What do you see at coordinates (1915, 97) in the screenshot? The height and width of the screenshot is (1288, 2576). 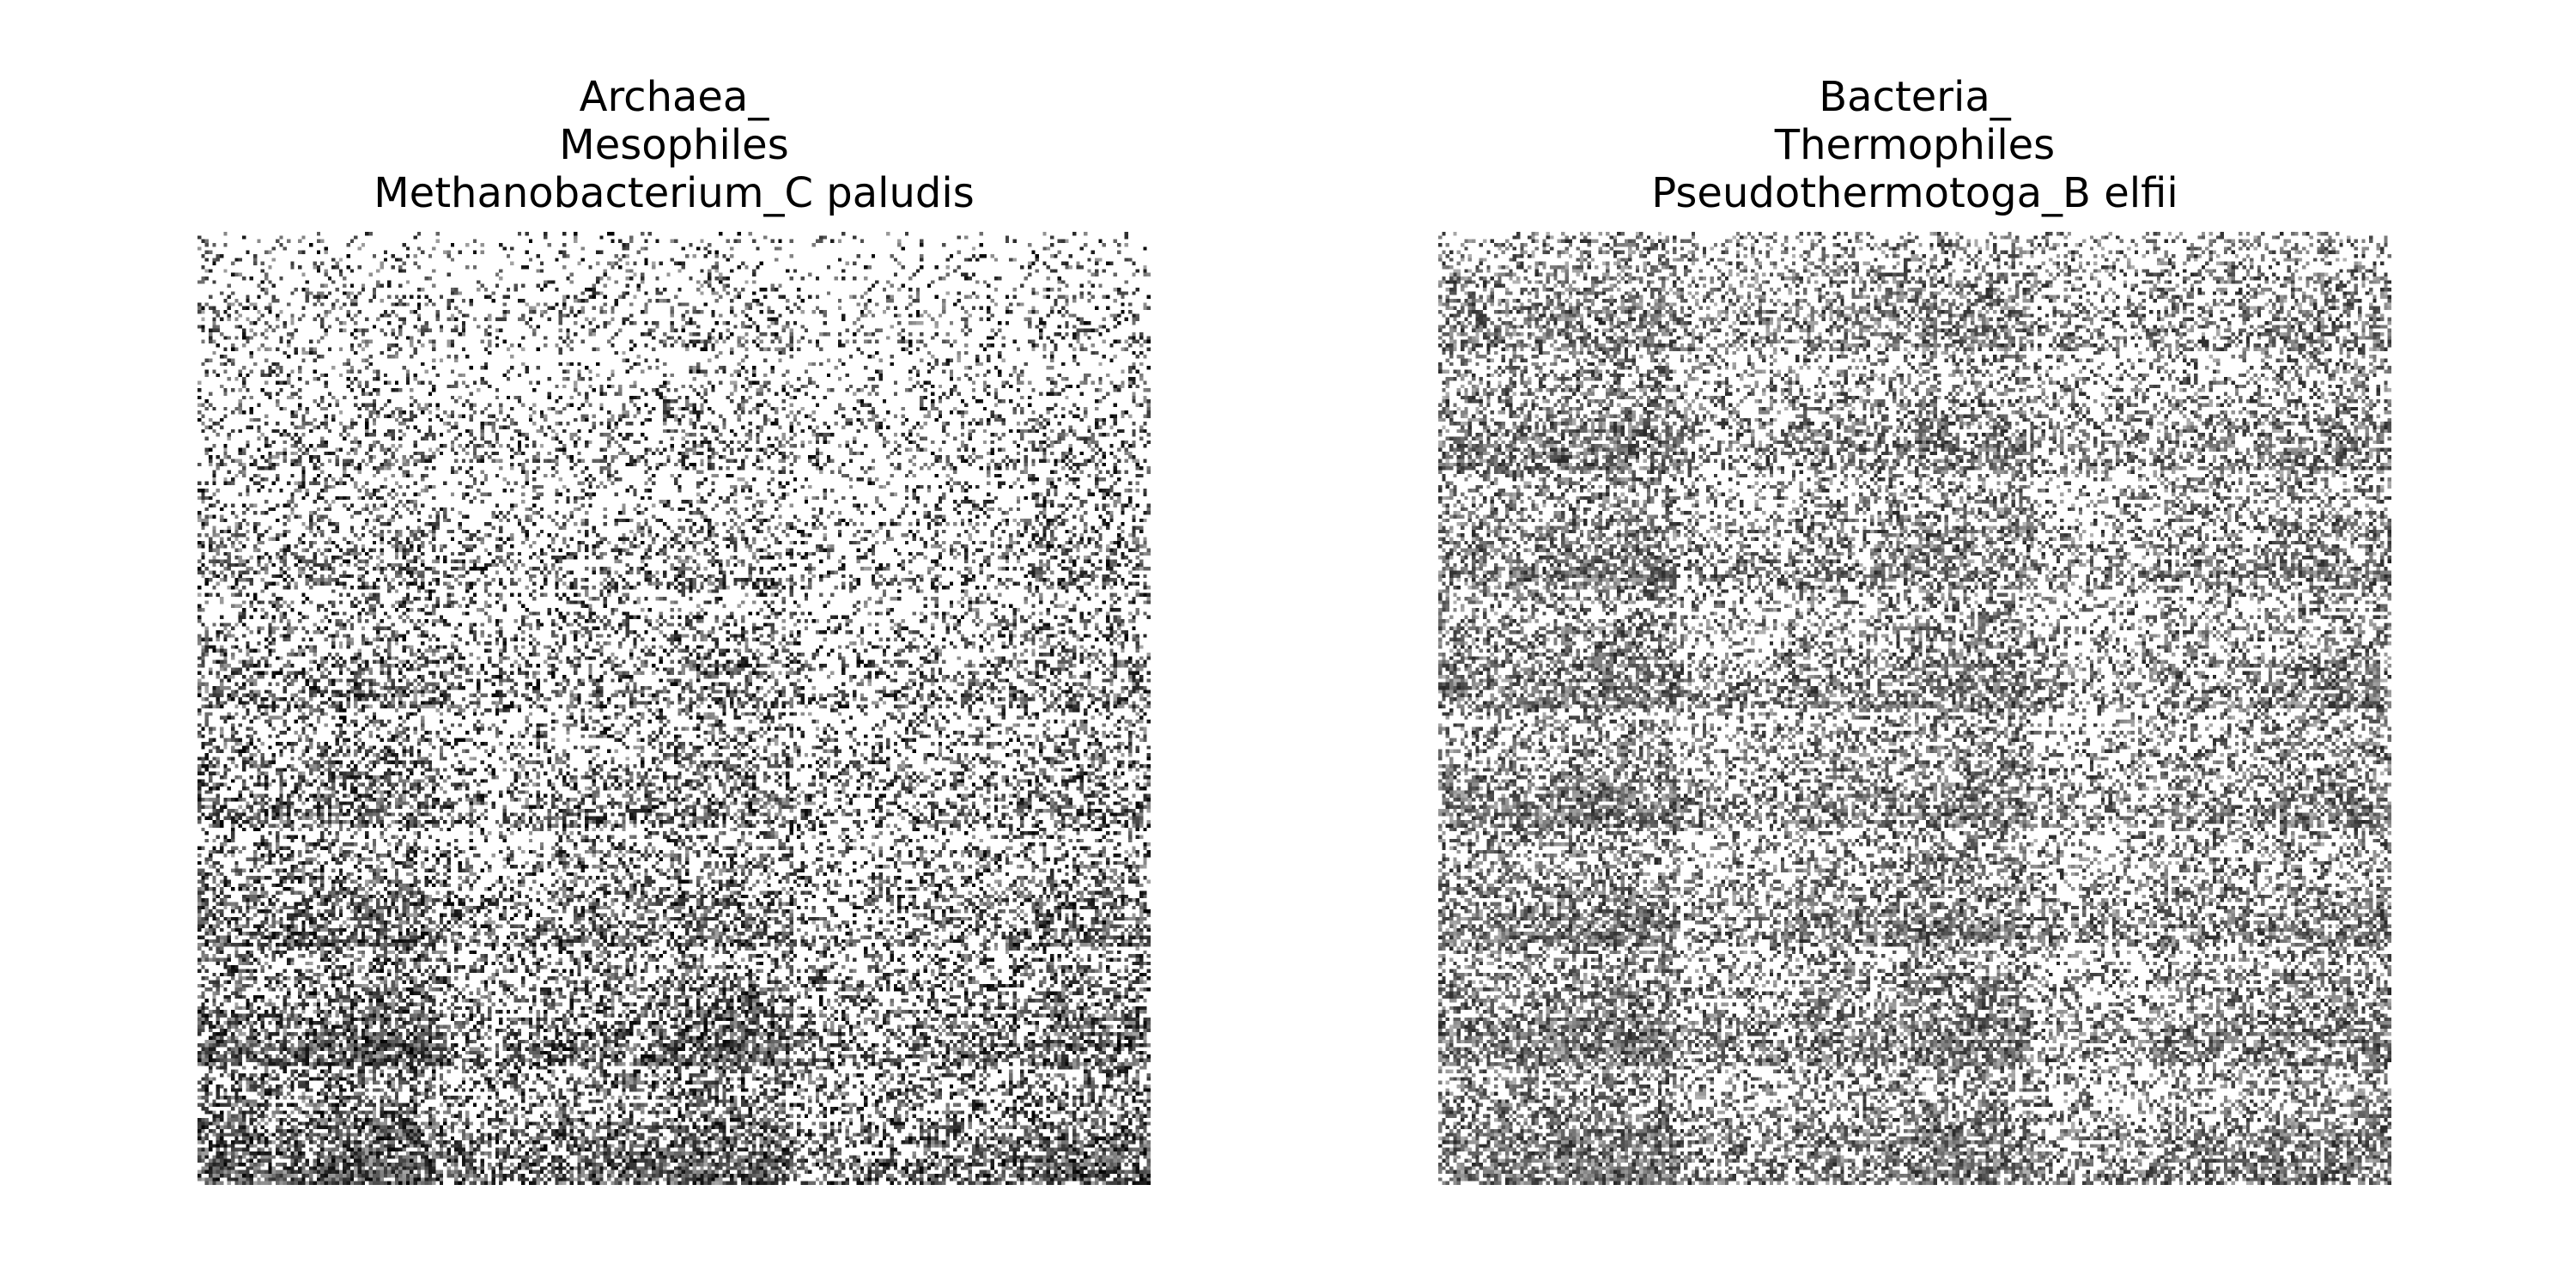 I see `right-title-line-1: Bacteria_` at bounding box center [1915, 97].